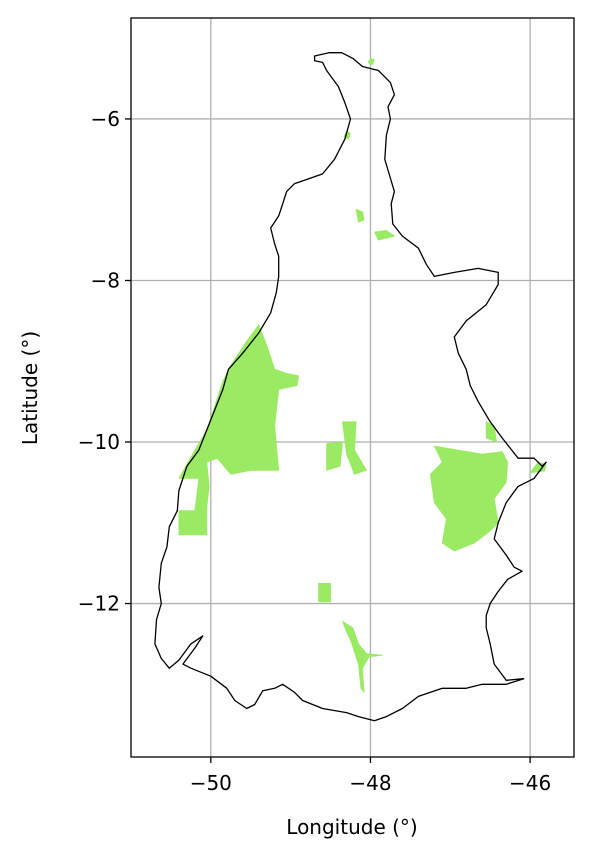 This screenshot has height=858, width=593. Describe the element at coordinates (370, 783) in the screenshot. I see `x-tick-label-1: −48` at that location.